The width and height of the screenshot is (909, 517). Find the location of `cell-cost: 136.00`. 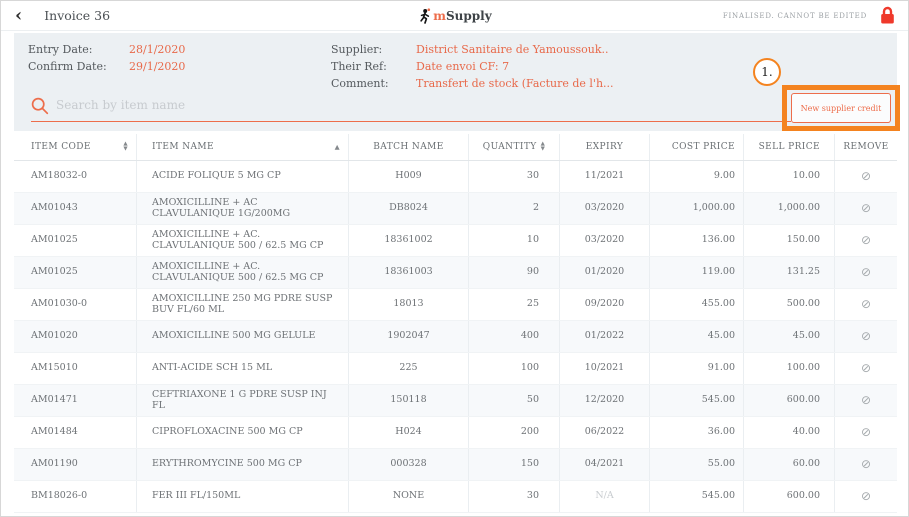

cell-cost: 136.00 is located at coordinates (696, 240).